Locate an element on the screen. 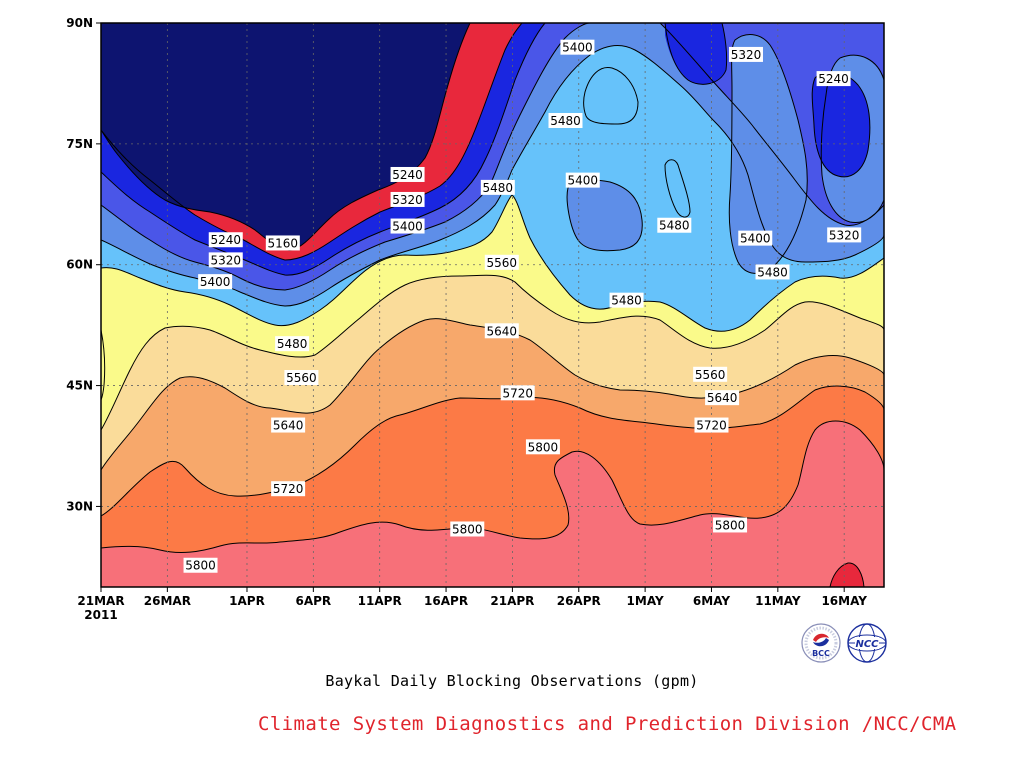 This screenshot has width=1024, height=768. y-tick-label: 30N is located at coordinates (79, 506).